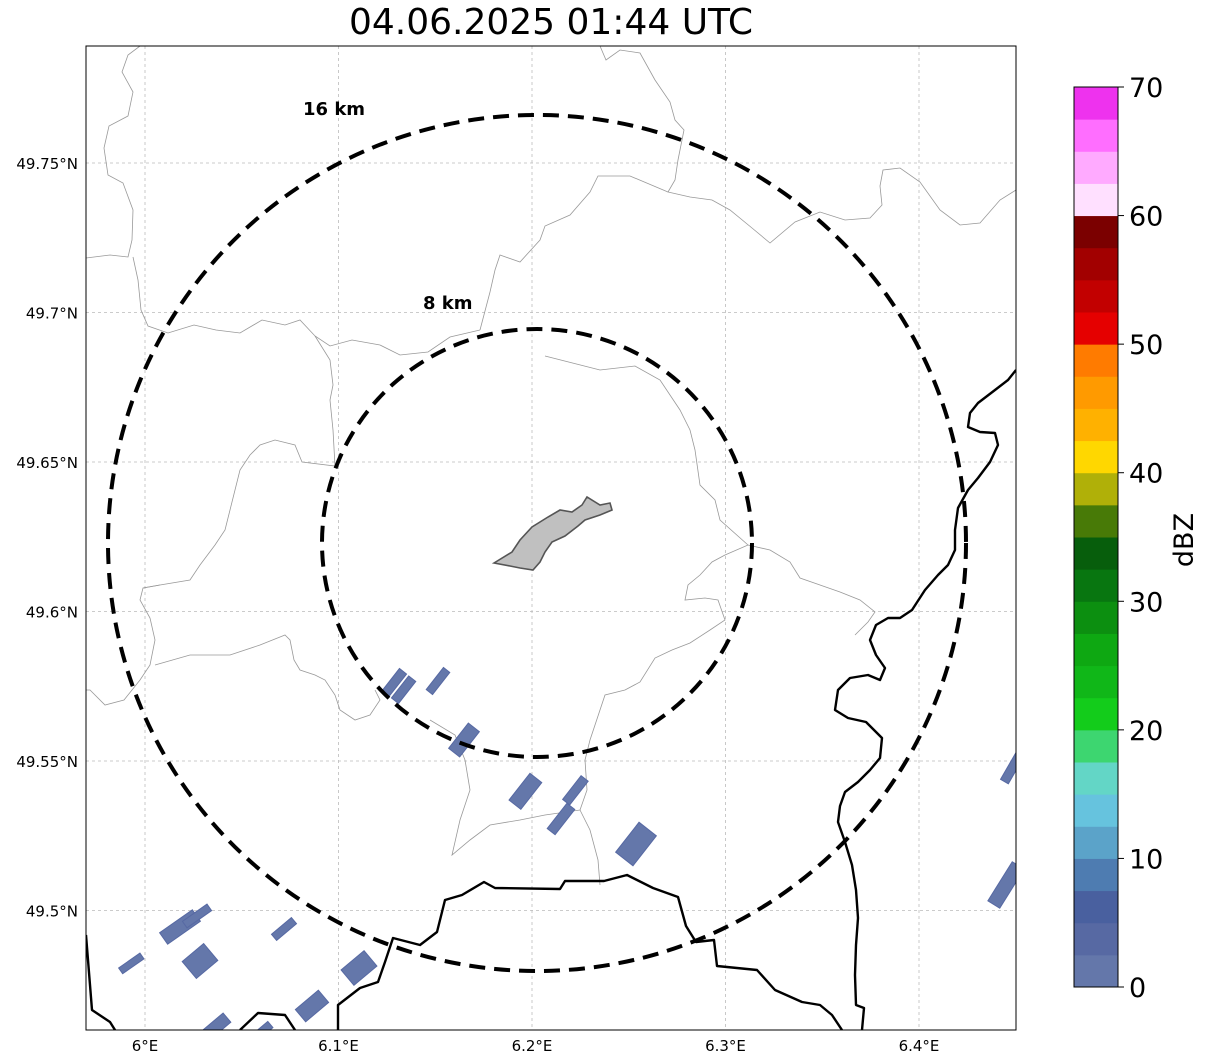 The width and height of the screenshot is (1207, 1064). What do you see at coordinates (1146, 731) in the screenshot?
I see `colorbar-tick-label: 20` at bounding box center [1146, 731].